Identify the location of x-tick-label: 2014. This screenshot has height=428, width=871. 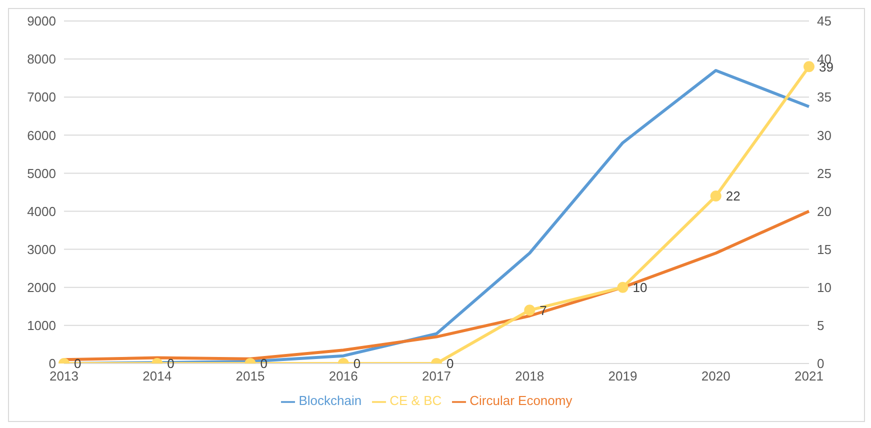
(157, 376).